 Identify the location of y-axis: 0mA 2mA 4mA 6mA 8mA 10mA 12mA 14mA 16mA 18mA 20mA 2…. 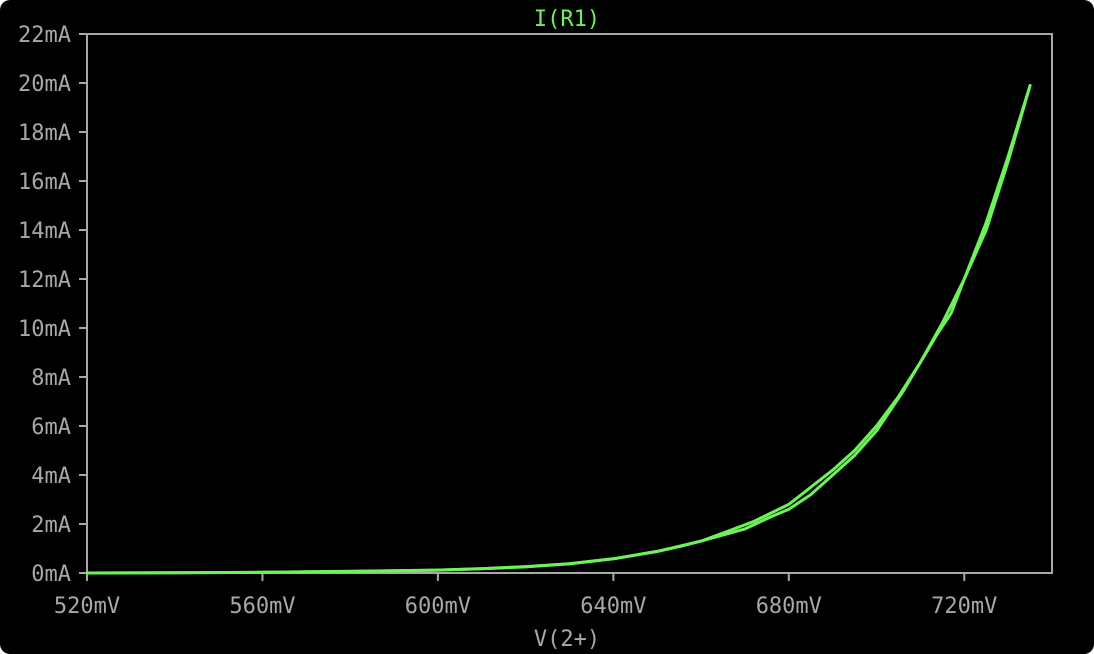
(52, 305).